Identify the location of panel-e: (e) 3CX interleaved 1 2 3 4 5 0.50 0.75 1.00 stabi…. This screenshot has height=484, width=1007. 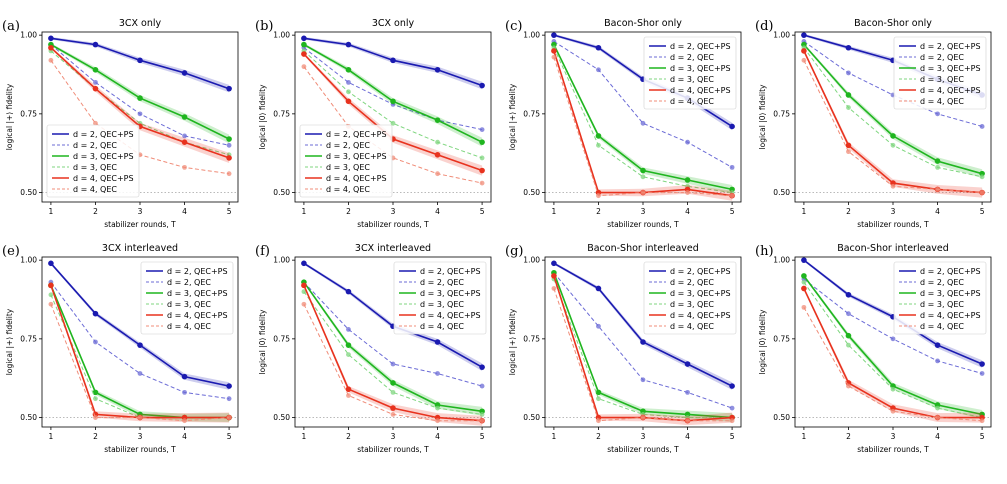
(120, 348).